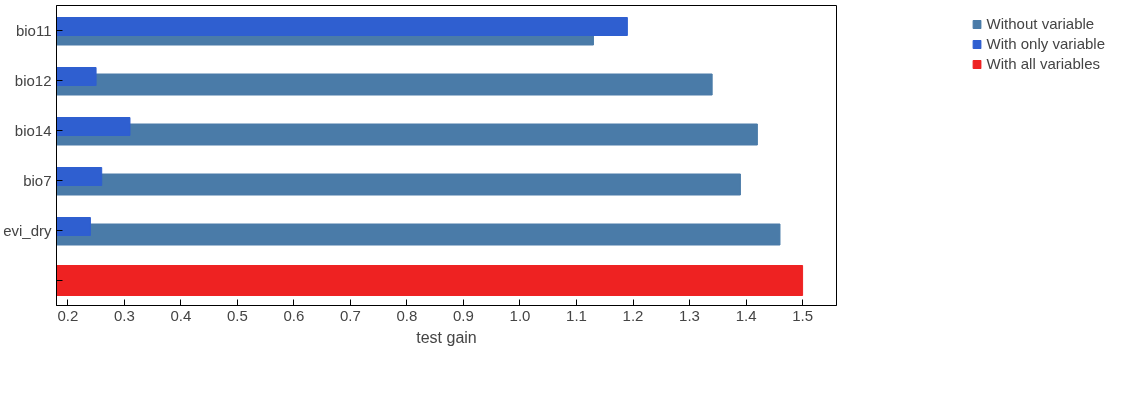 Image resolution: width=1125 pixels, height=406 pixels. Describe the element at coordinates (68, 315) in the screenshot. I see `x-tick-label: 0.2` at that location.